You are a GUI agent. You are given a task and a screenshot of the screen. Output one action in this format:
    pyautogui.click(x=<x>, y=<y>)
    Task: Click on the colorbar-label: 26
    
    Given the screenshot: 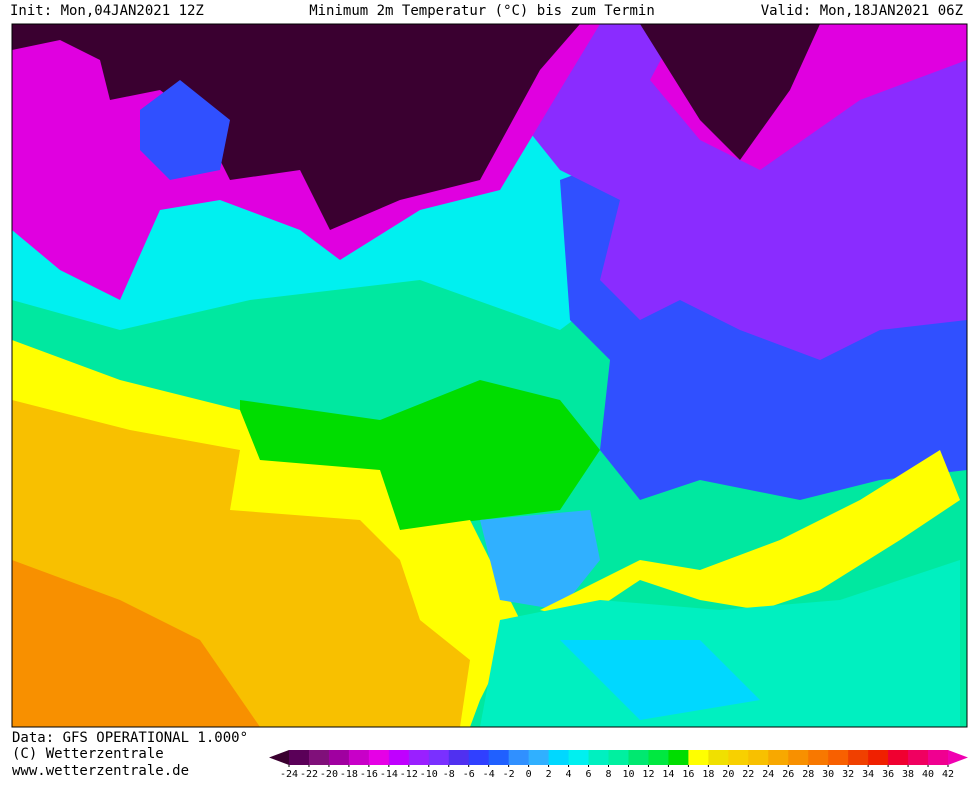 What is the action you would take?
    pyautogui.click(x=788, y=774)
    